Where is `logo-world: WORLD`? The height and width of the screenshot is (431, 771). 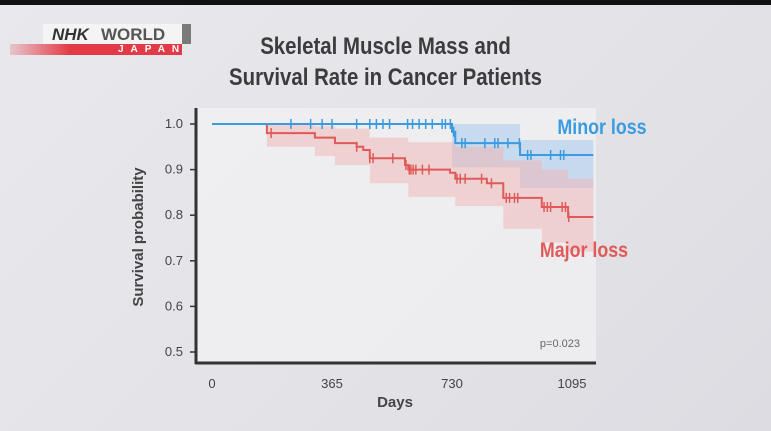
logo-world: WORLD is located at coordinates (133, 34).